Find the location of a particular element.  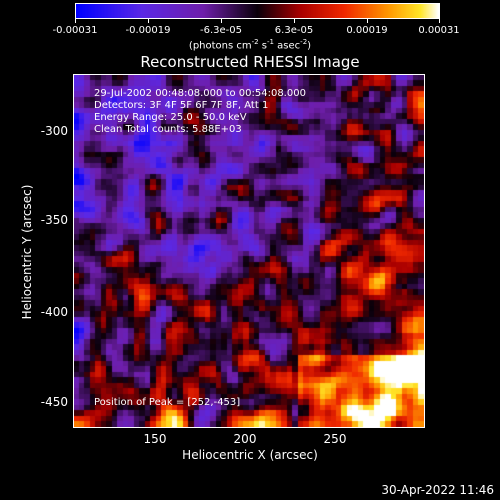

colorbar-units: (photons cm-2 s-1 asec-2) is located at coordinates (250, 45).